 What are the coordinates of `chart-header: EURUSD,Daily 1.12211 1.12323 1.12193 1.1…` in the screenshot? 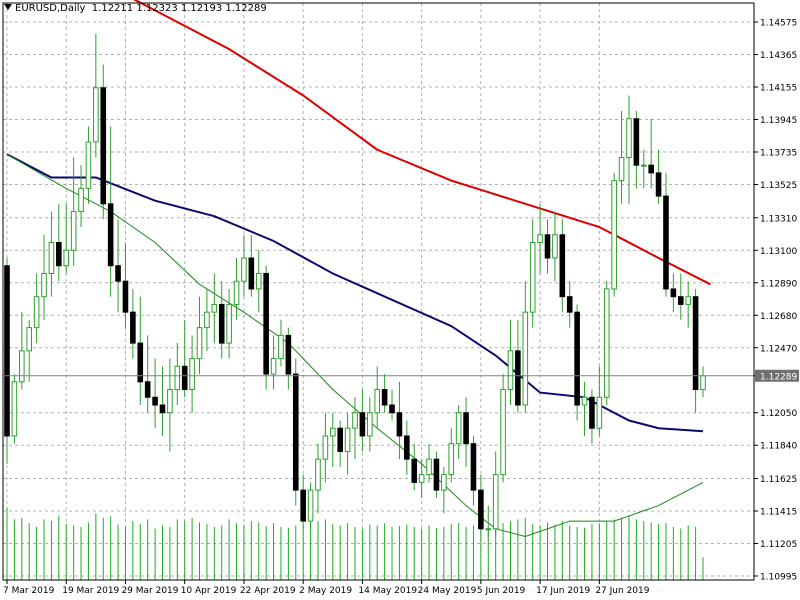 It's located at (135, 8).